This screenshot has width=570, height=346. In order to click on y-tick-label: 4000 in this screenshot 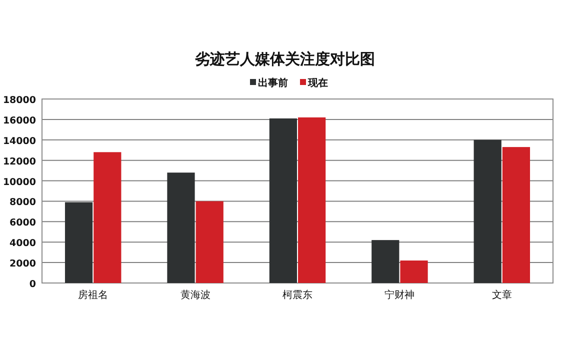, I will do `click(23, 244)`.